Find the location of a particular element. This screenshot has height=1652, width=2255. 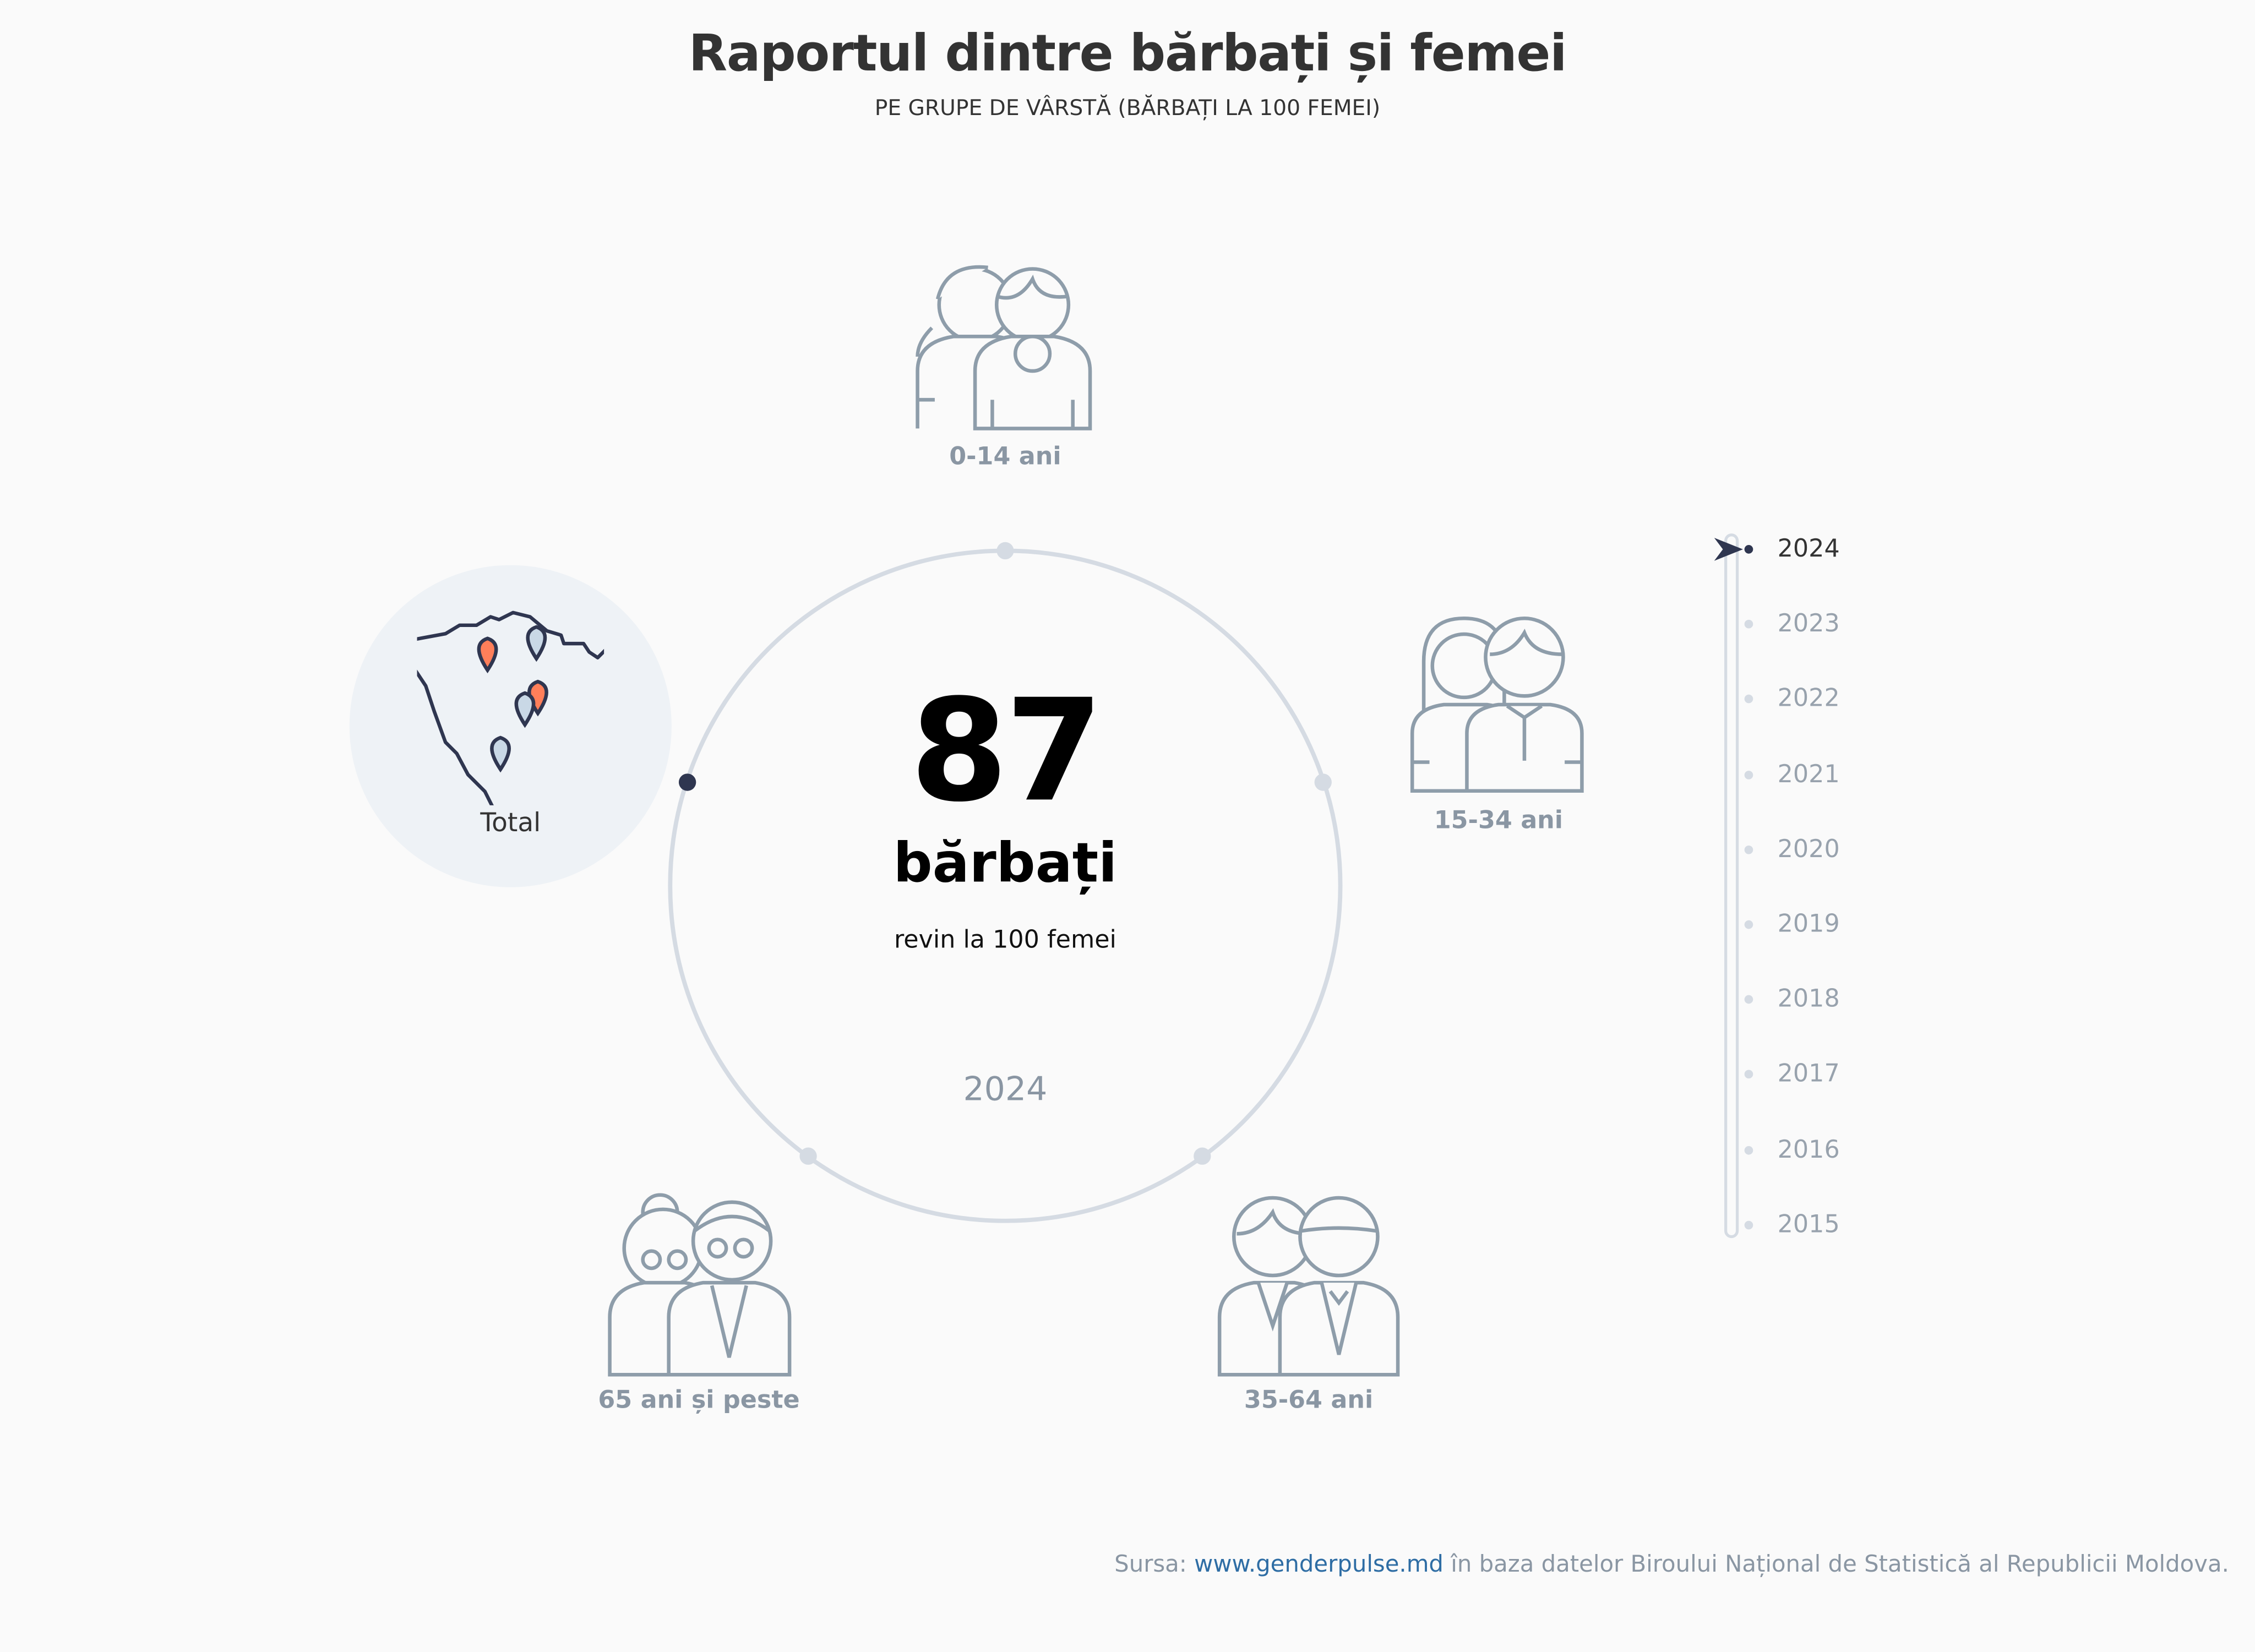

timeline-year-label: 2021 is located at coordinates (1808, 774).